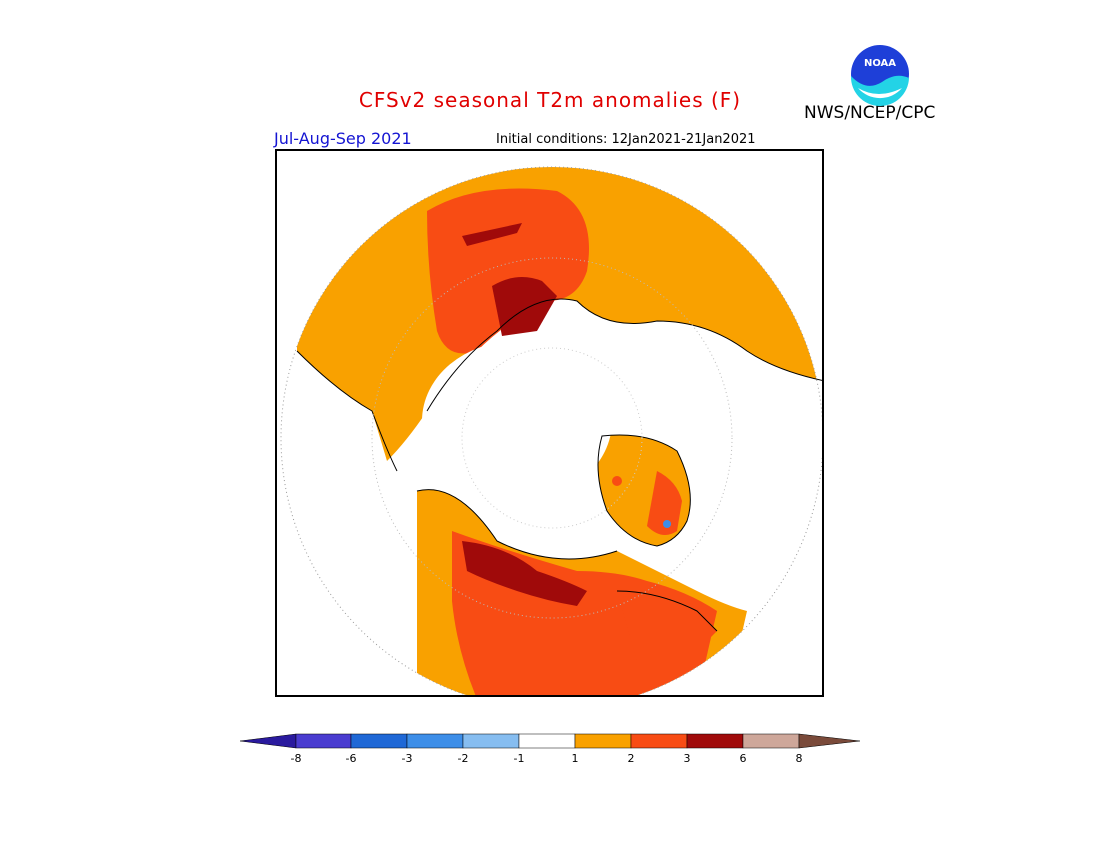  I want to click on season-label: Jul-Aug-Sep 2021, so click(343, 138).